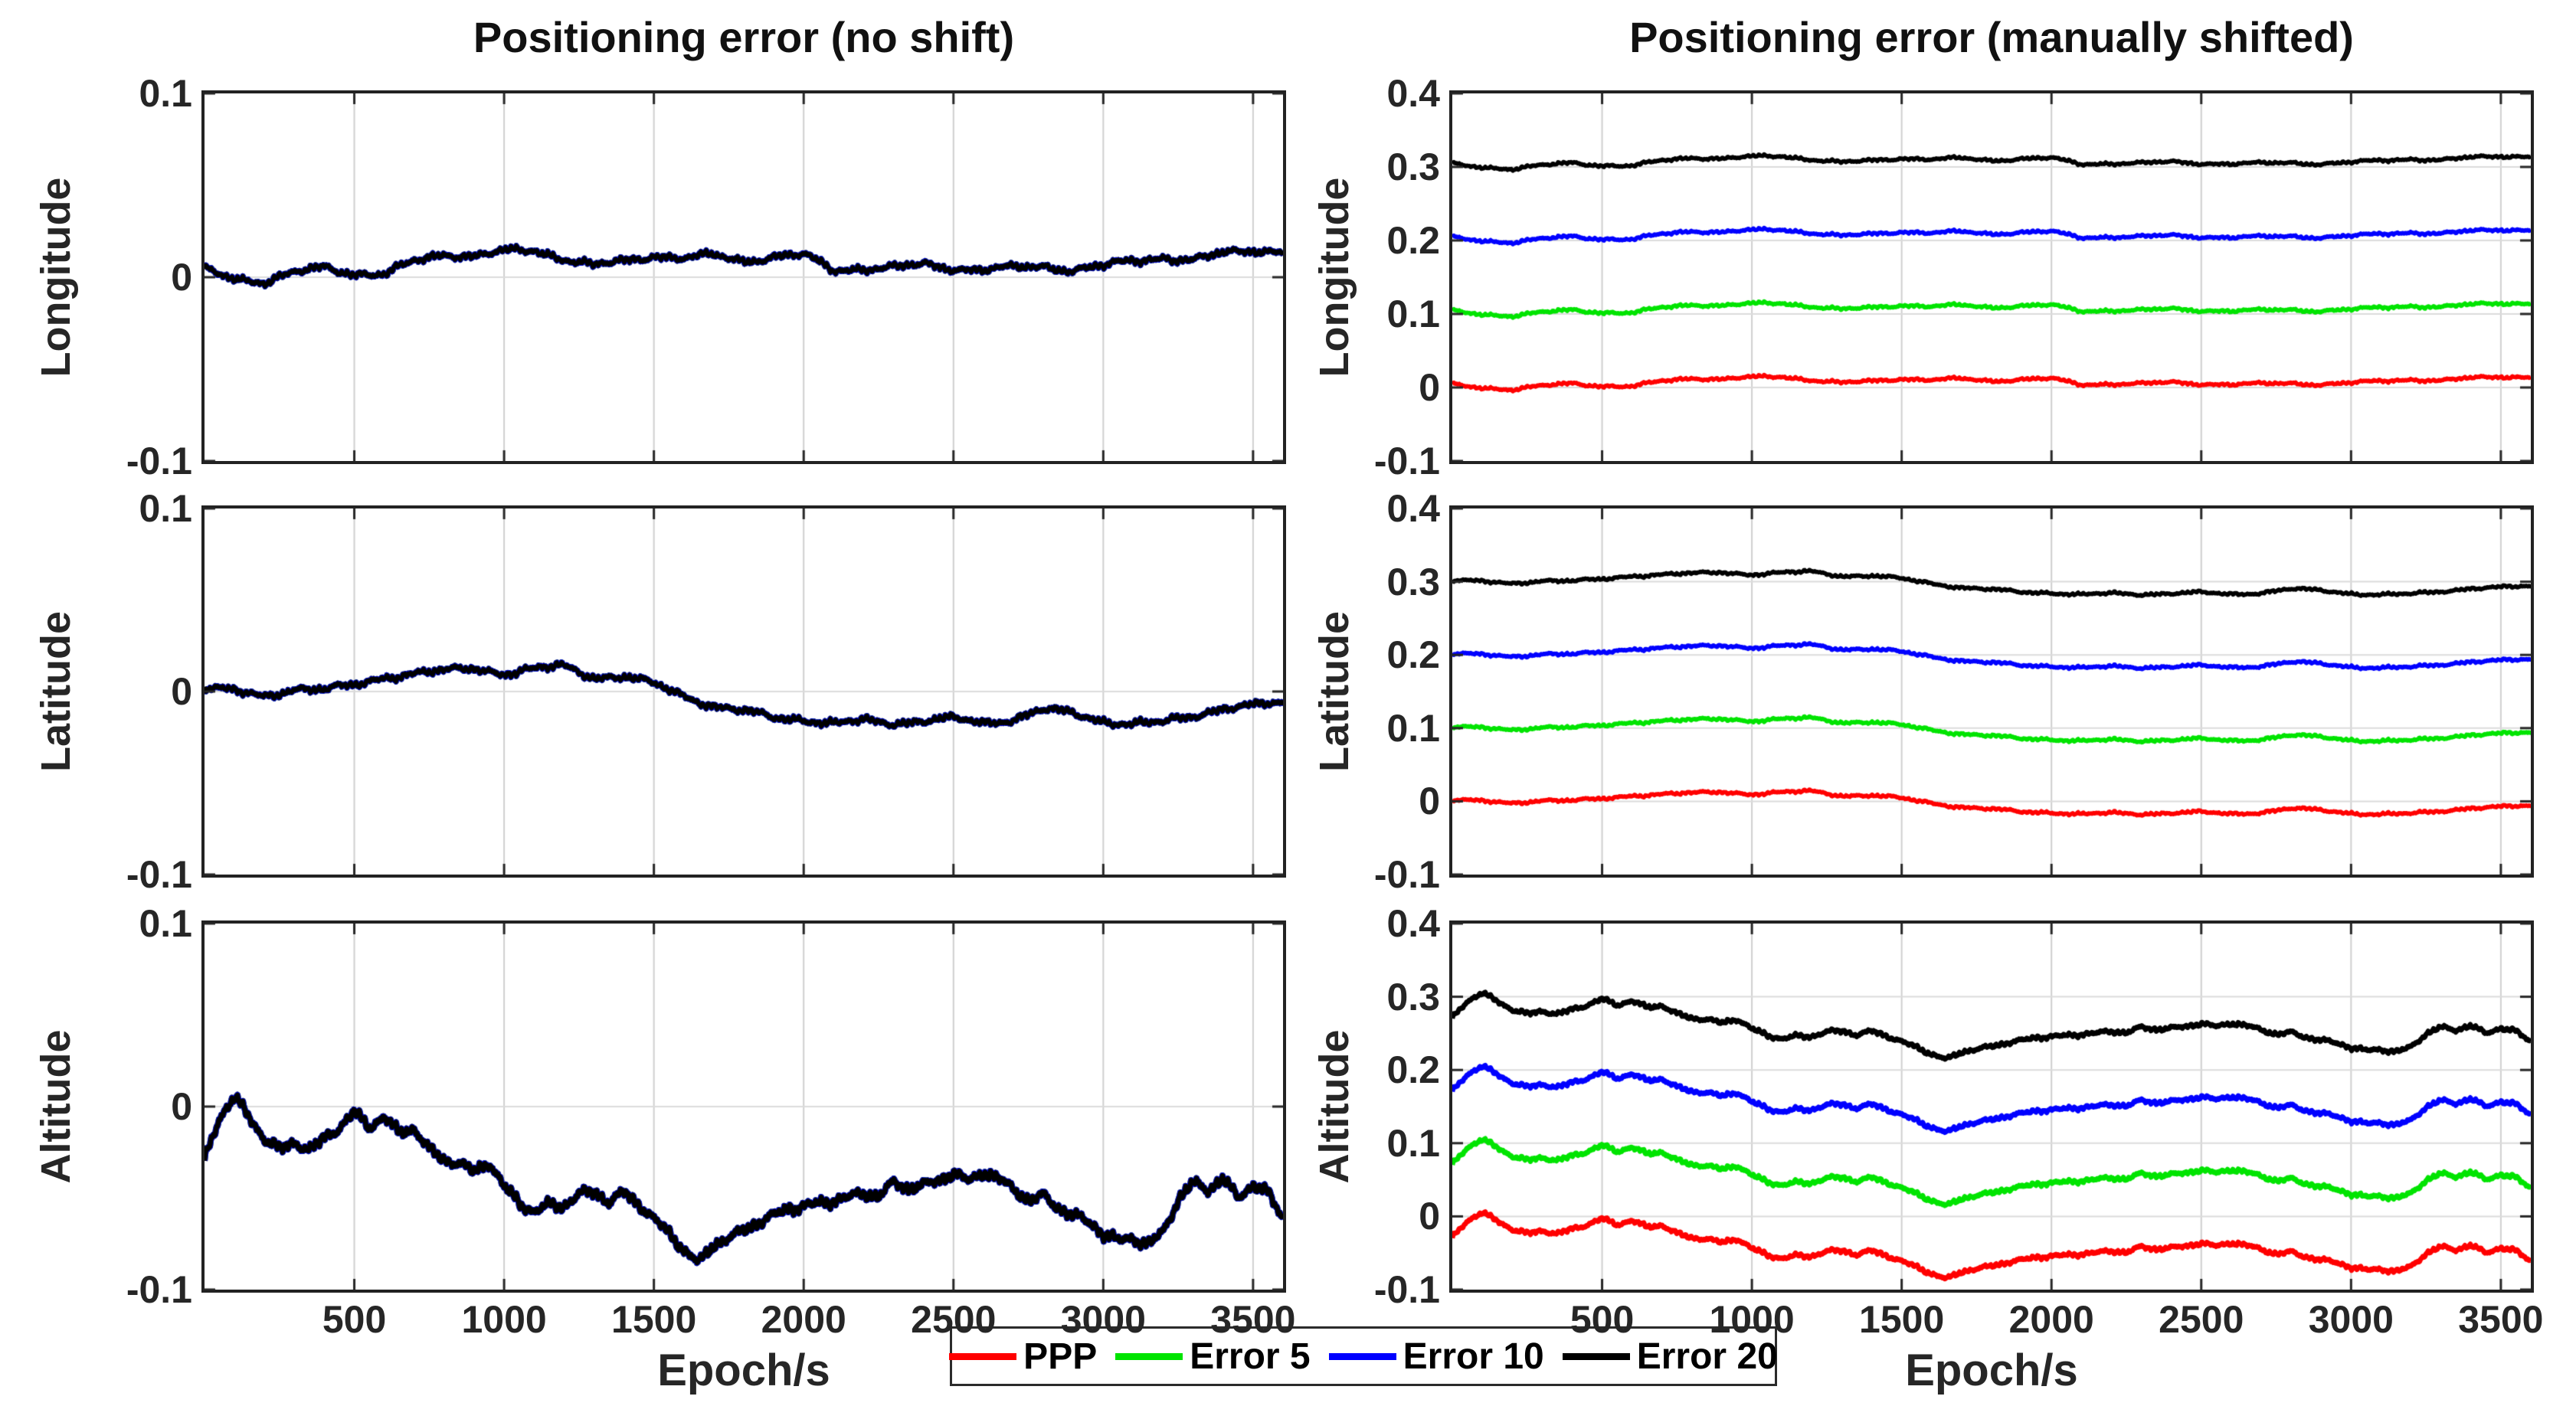 Image resolution: width=2576 pixels, height=1406 pixels. I want to click on legend-entry-error5: Error 5, so click(1213, 1357).